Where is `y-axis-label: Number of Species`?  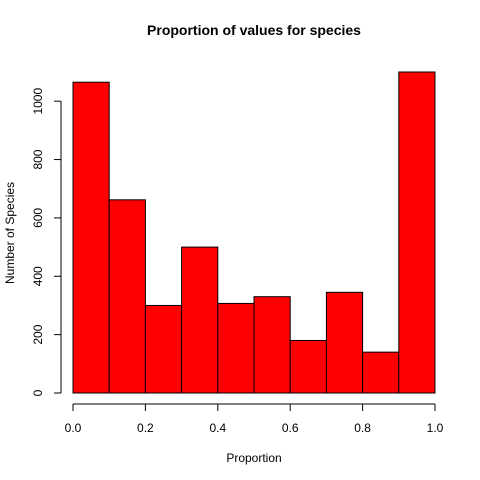
y-axis-label: Number of Species is located at coordinates (10, 233).